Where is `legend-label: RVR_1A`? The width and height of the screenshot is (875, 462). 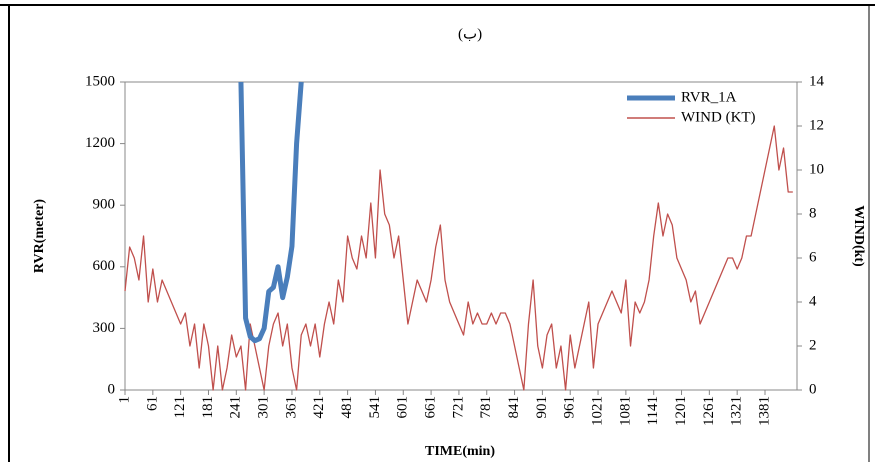 legend-label: RVR_1A is located at coordinates (709, 97).